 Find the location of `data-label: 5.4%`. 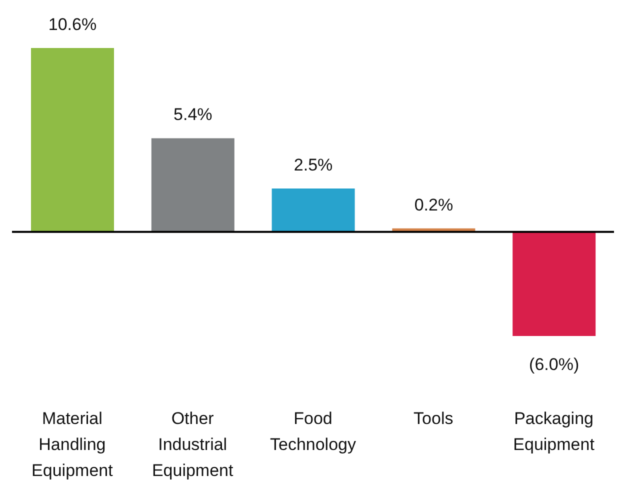

data-label: 5.4% is located at coordinates (193, 114).